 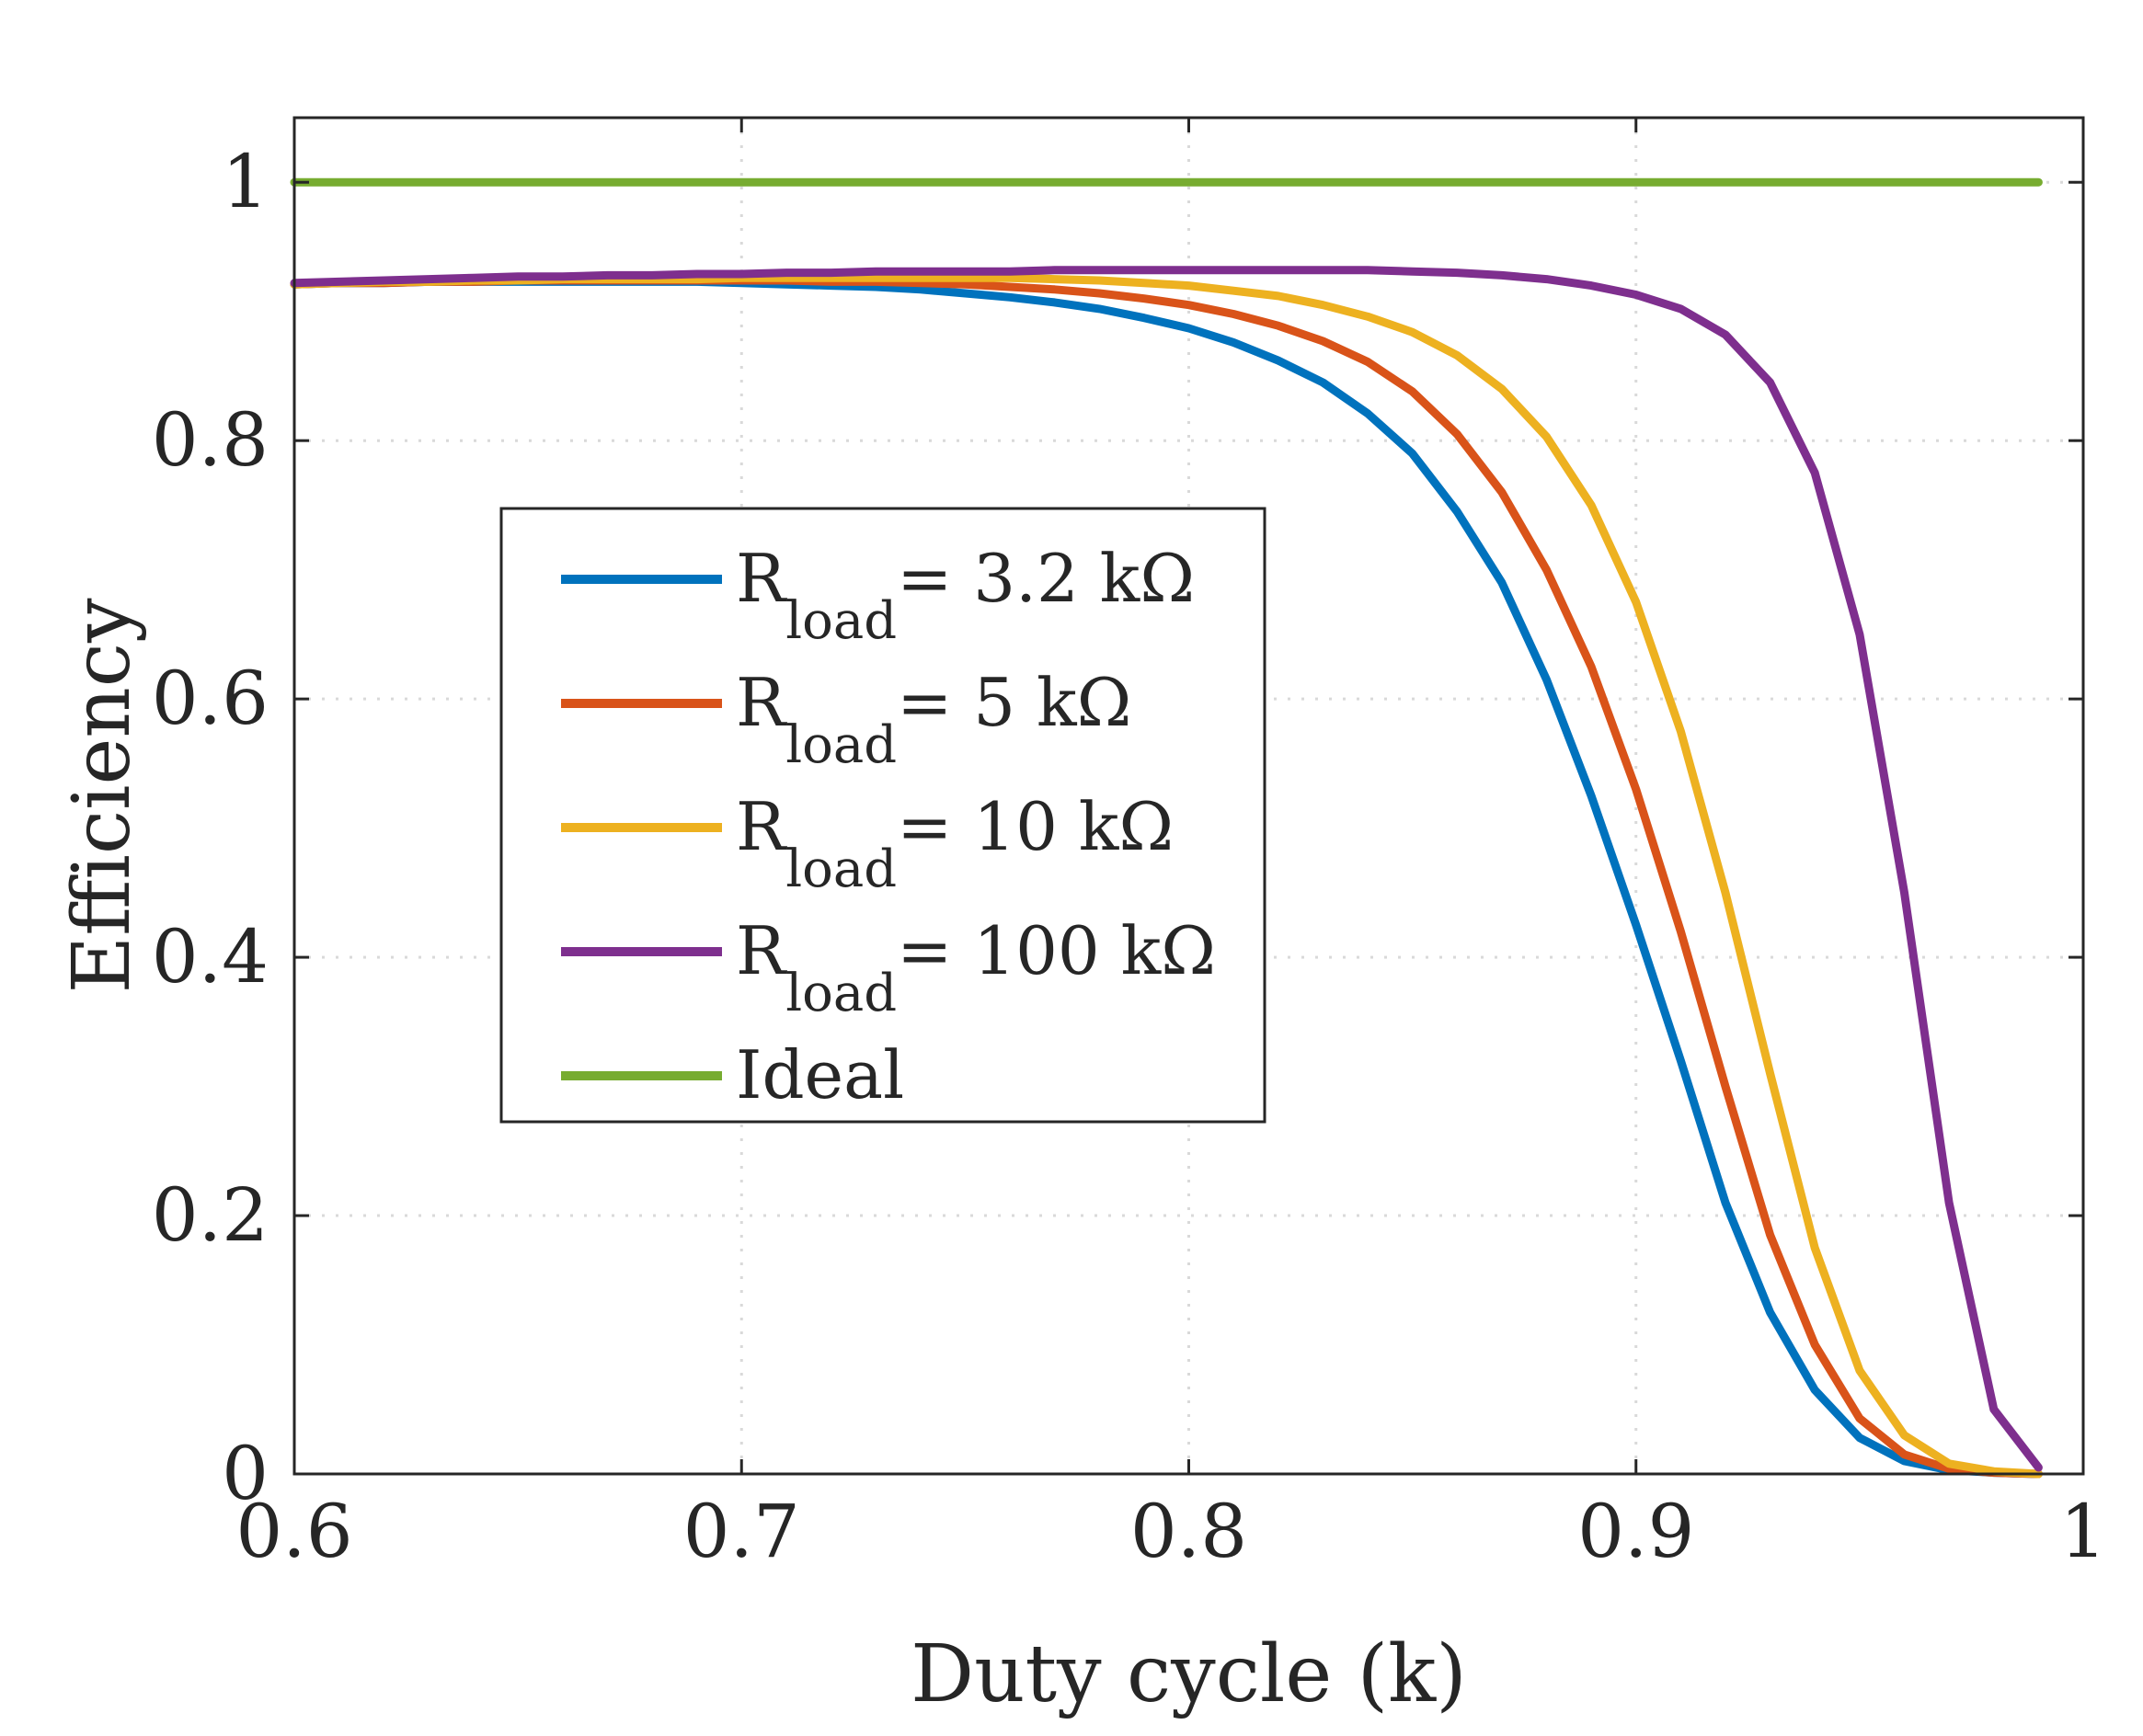 I want to click on legend-box, so click(x=882, y=815).